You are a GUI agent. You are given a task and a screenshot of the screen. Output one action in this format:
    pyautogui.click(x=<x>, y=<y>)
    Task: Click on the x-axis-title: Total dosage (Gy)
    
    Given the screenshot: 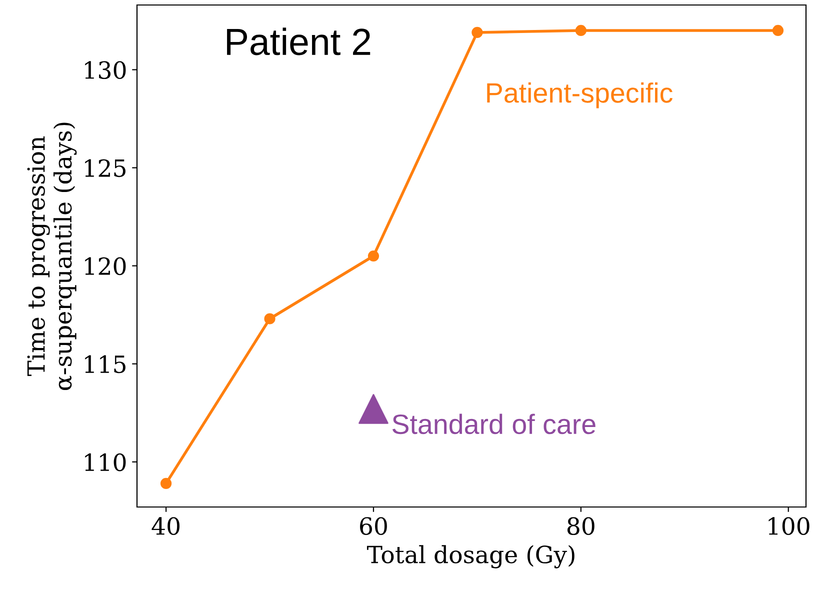 What is the action you would take?
    pyautogui.click(x=470, y=556)
    